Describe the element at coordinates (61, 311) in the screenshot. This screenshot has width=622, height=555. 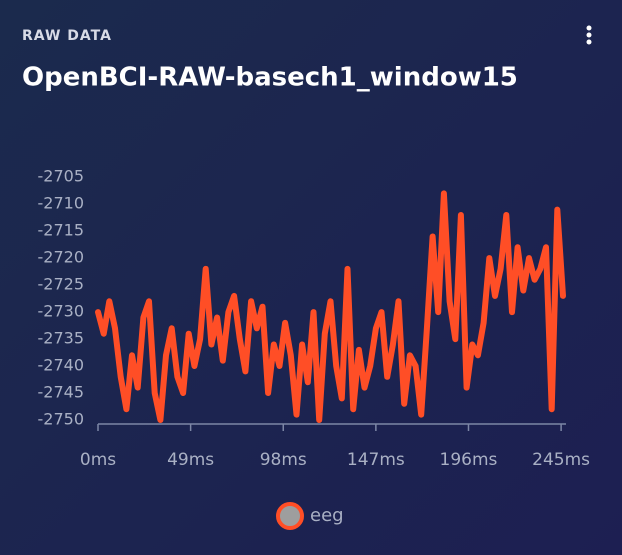
I see `y-tick-label: -2730` at that location.